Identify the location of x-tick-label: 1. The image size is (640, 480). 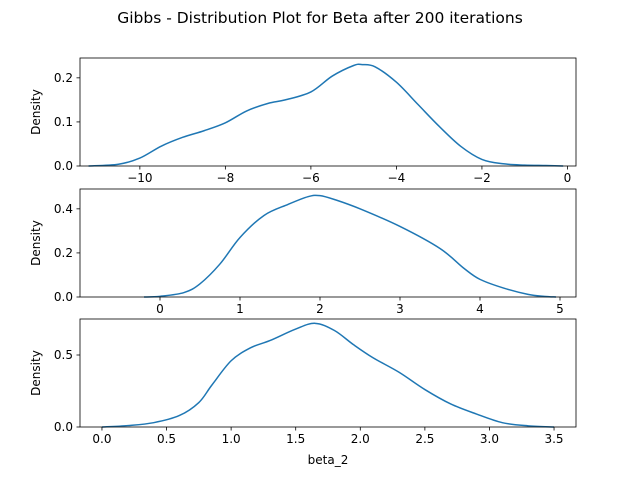
(240, 309).